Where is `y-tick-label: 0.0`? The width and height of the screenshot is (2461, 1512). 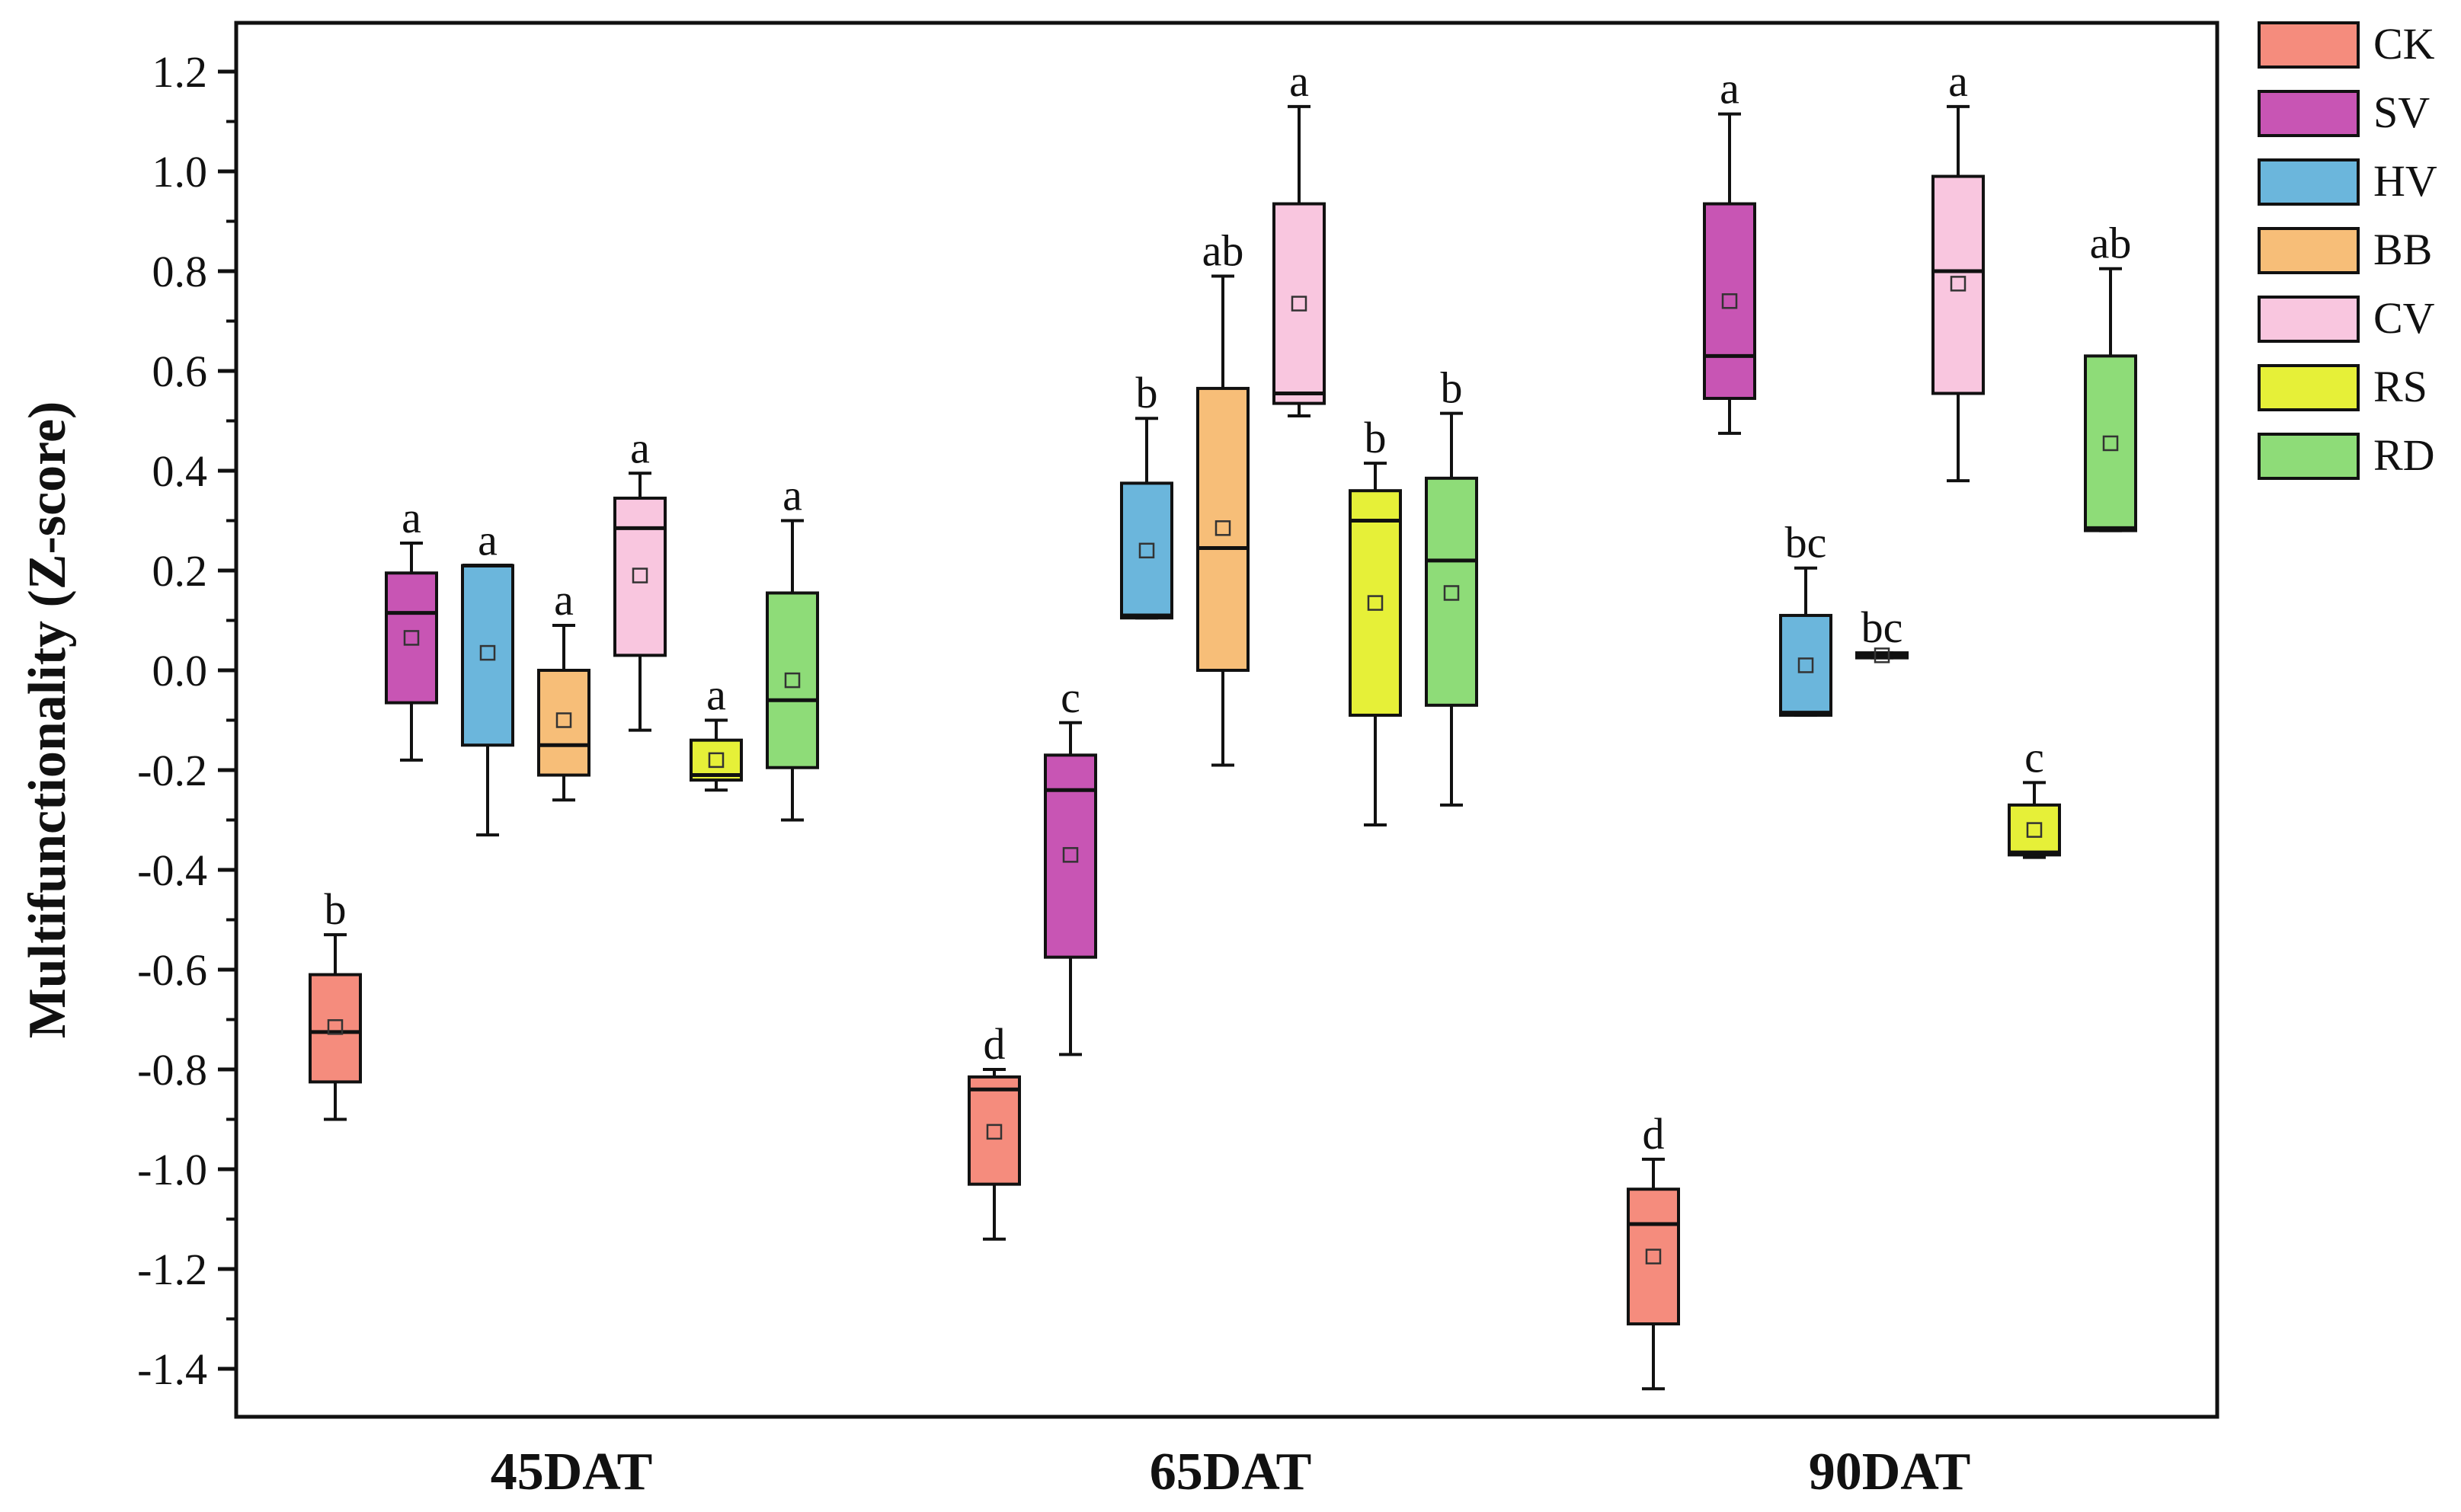 y-tick-label: 0.0 is located at coordinates (180, 670).